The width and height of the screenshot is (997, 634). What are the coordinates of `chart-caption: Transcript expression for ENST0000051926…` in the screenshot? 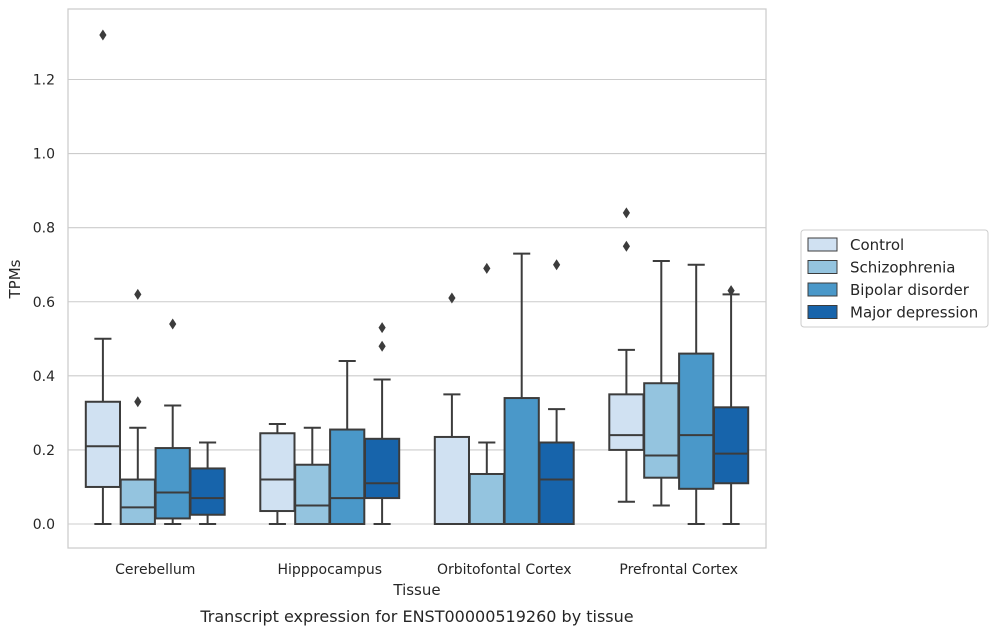 It's located at (416, 616).